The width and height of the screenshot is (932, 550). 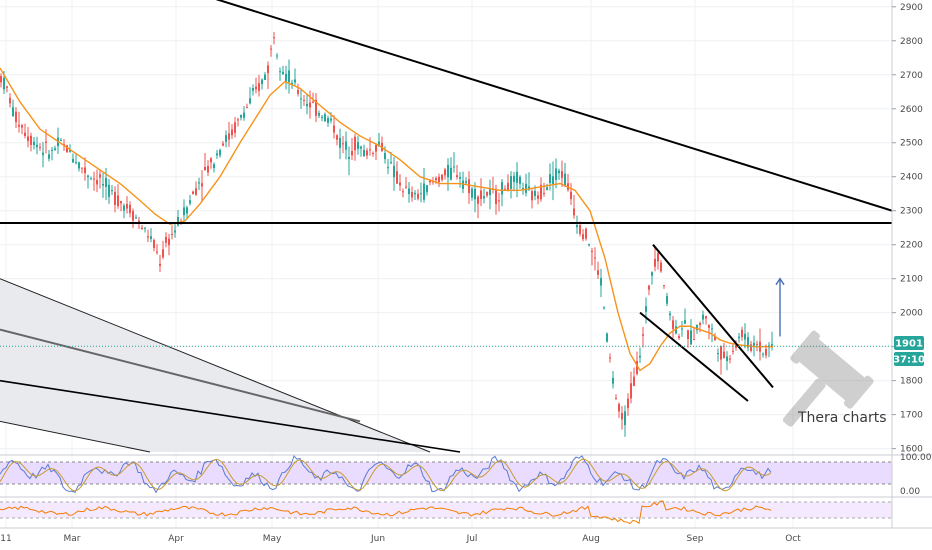 I want to click on price-tick-label: 2400, so click(x=911, y=178).